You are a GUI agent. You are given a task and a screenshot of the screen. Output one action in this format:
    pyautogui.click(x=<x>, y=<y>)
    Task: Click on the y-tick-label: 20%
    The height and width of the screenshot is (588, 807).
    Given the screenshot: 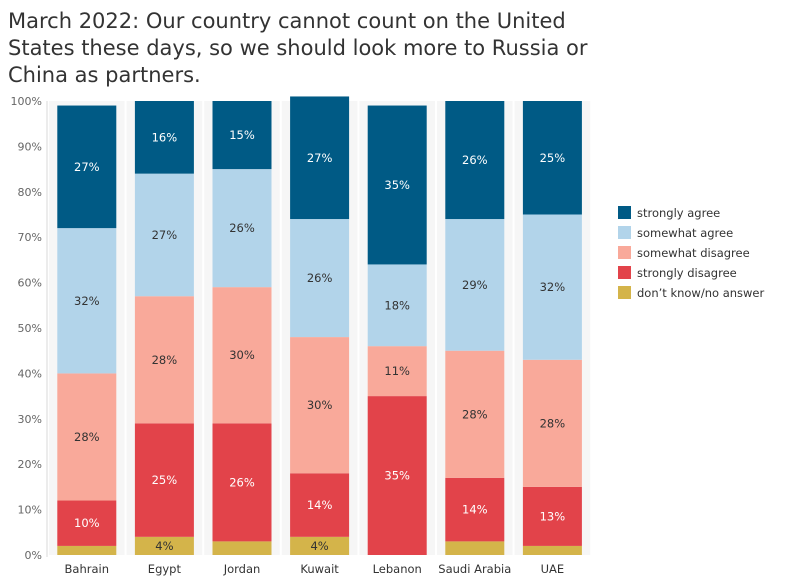 What is the action you would take?
    pyautogui.click(x=30, y=464)
    